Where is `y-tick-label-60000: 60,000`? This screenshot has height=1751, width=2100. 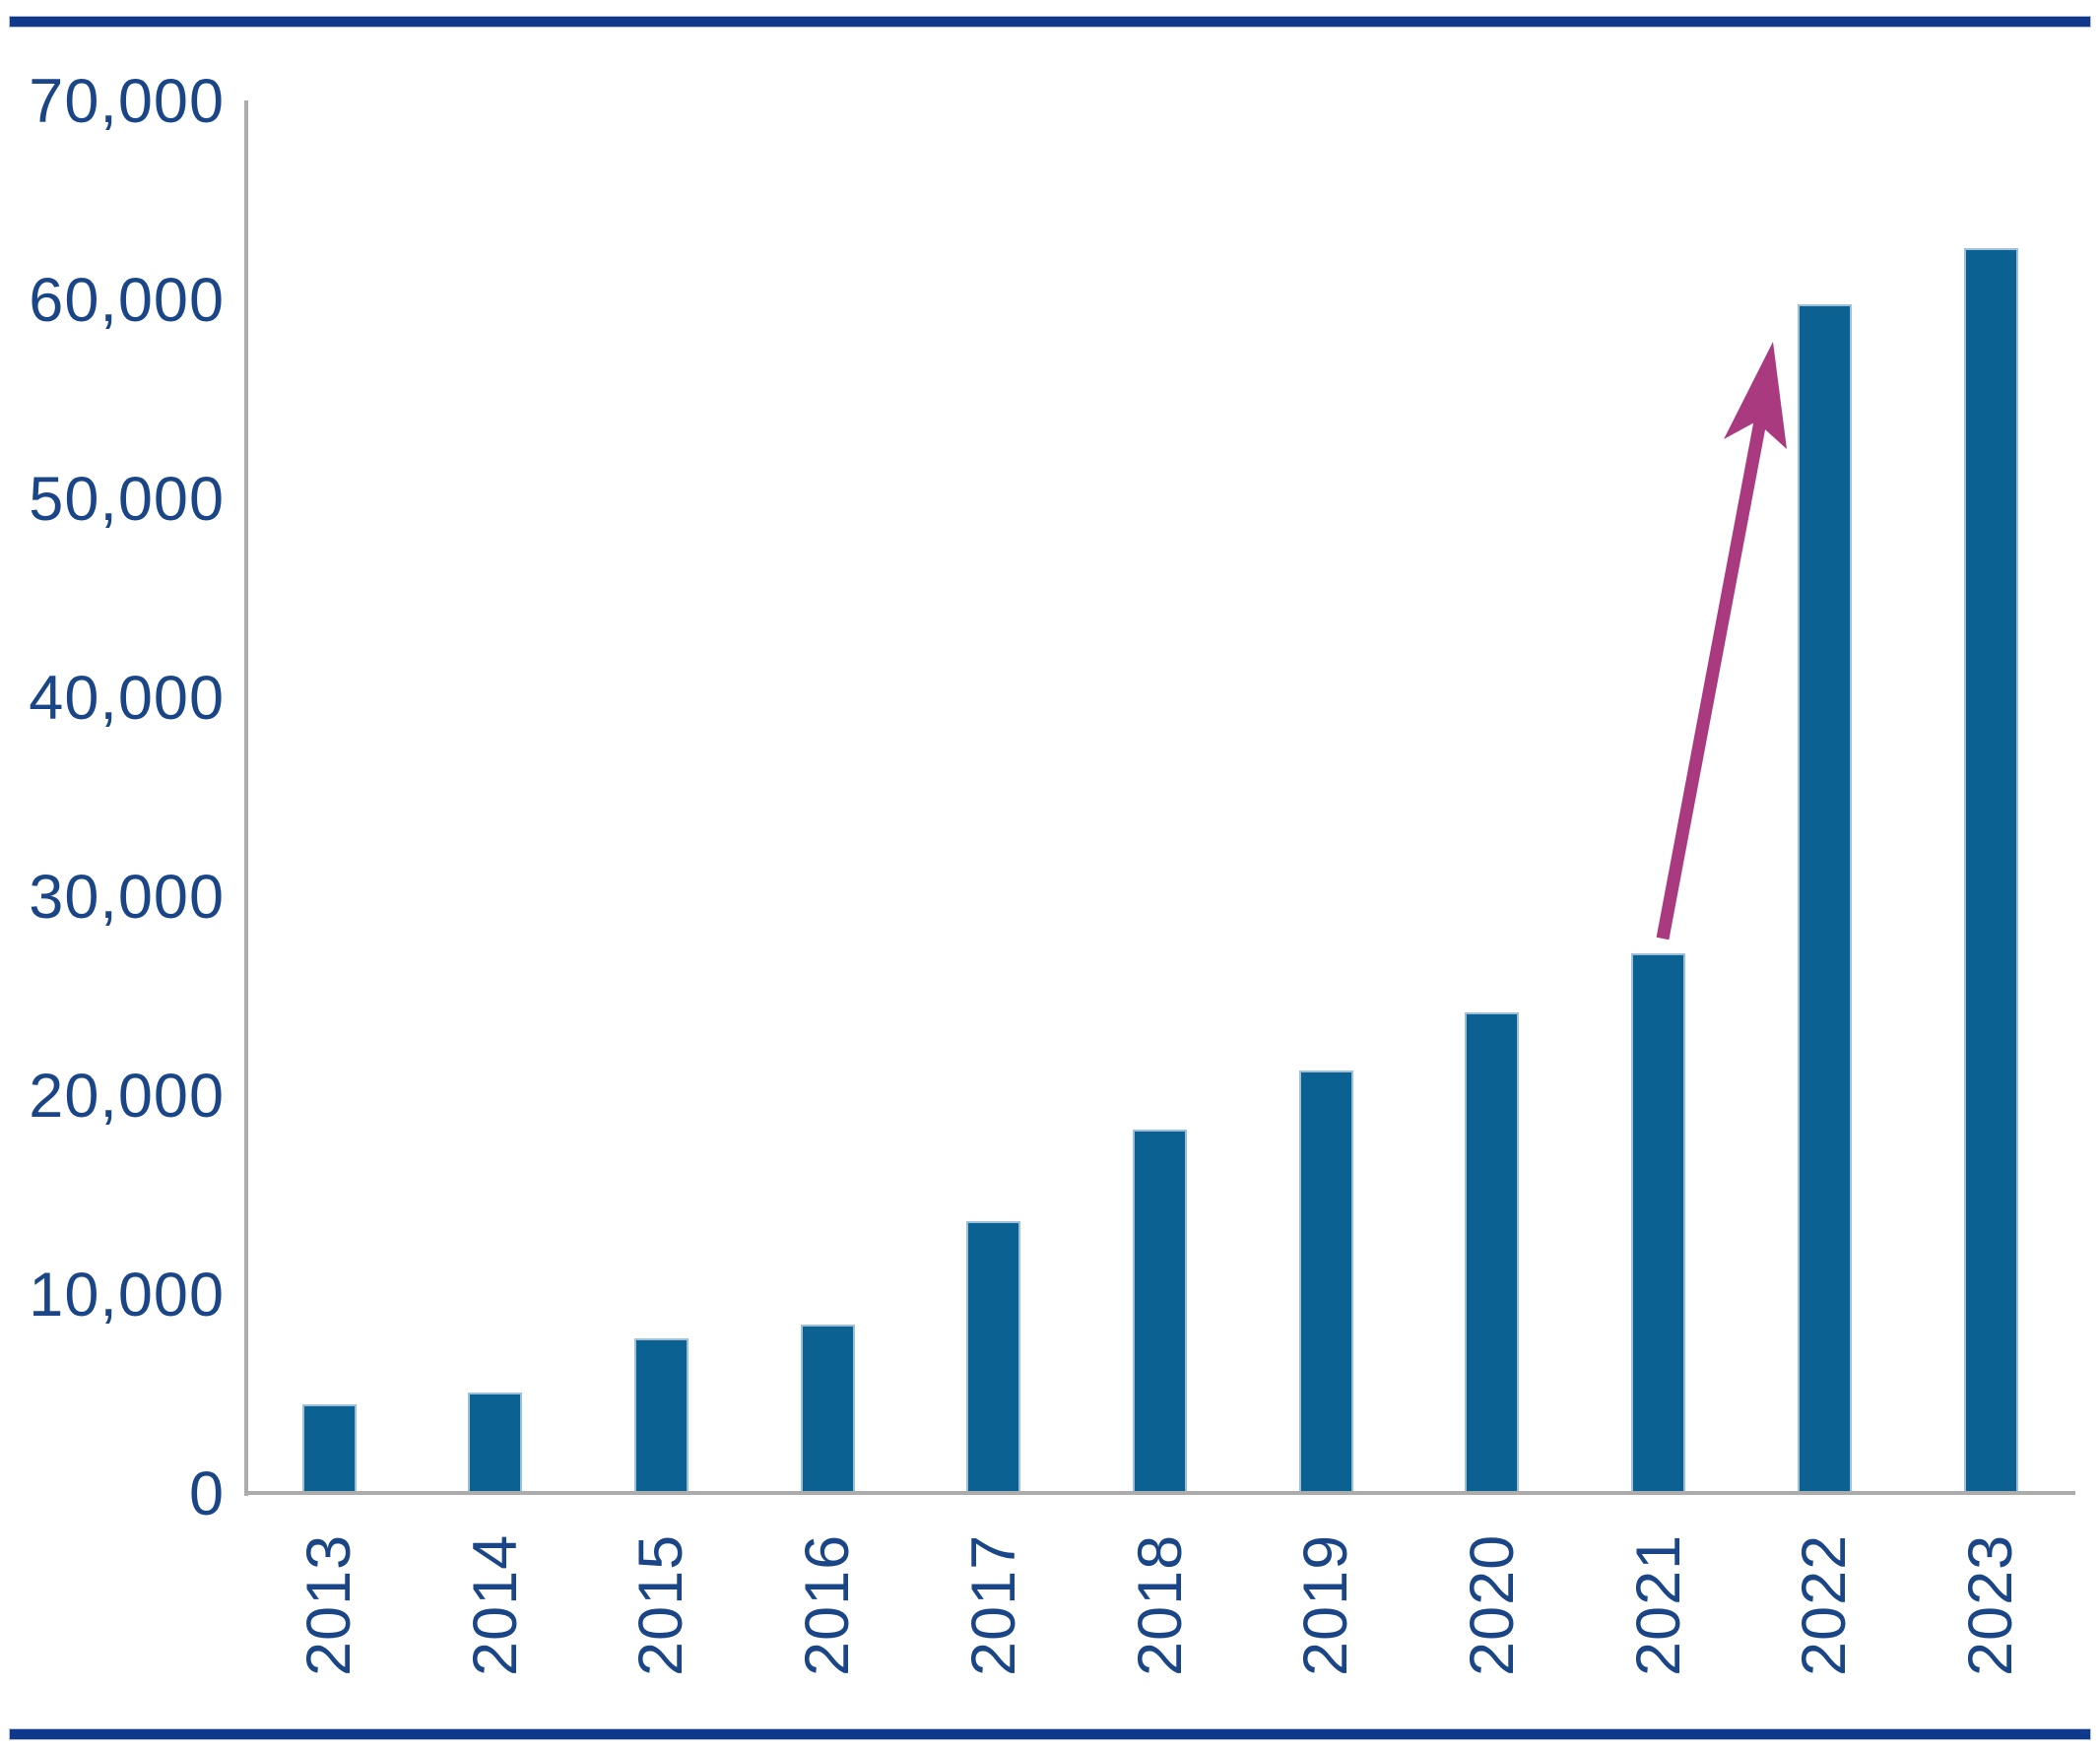 y-tick-label-60000: 60,000 is located at coordinates (127, 300).